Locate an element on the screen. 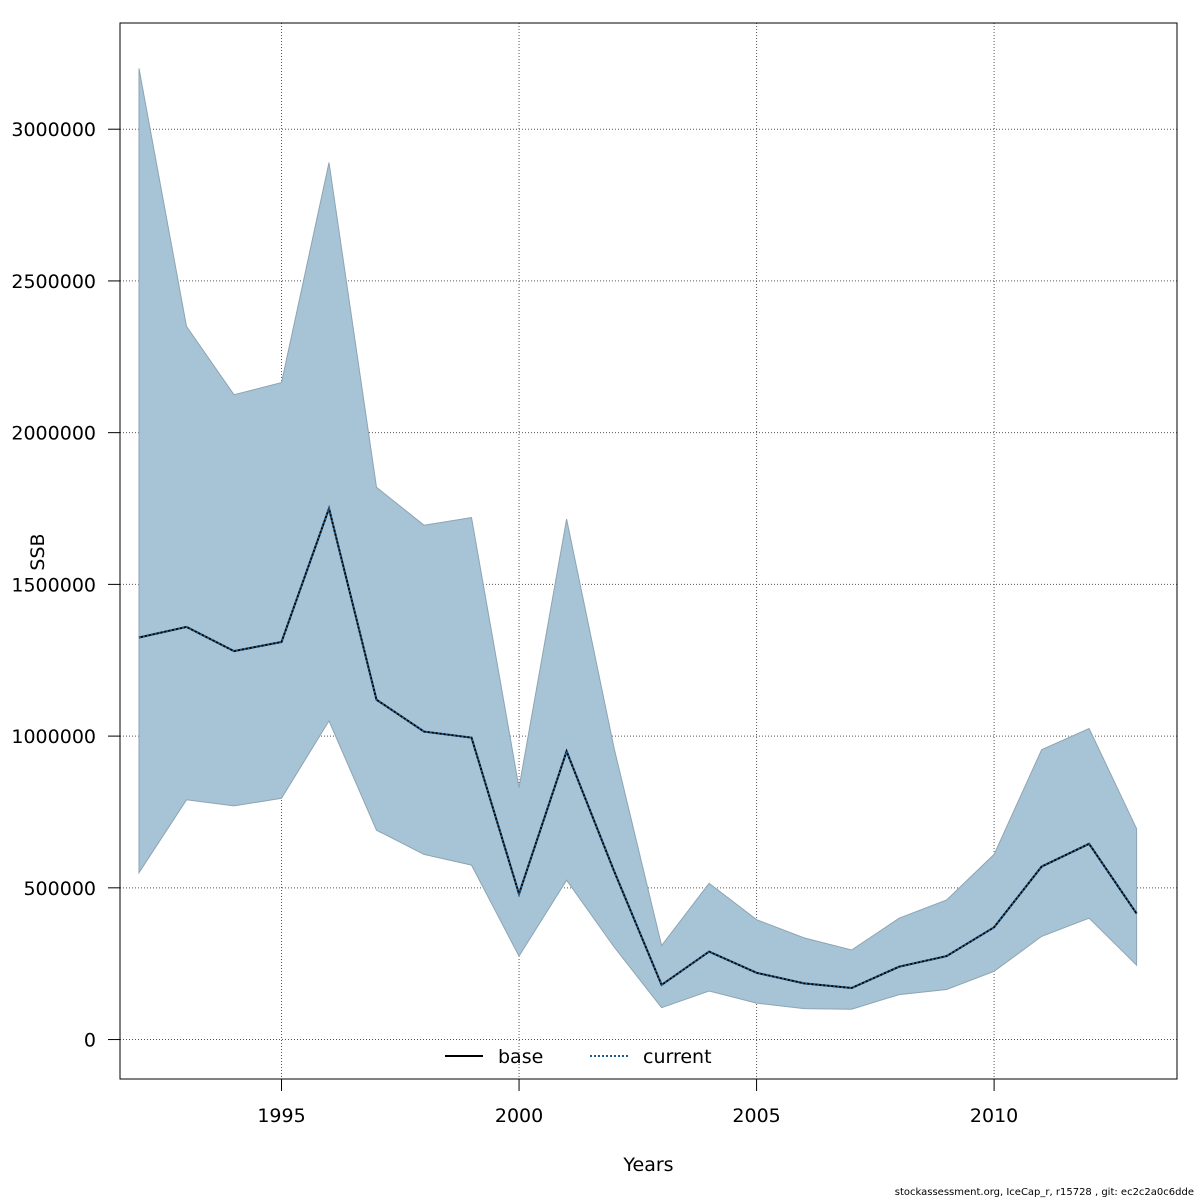 This screenshot has height=1200, width=1200. x-tick-label: 2010 is located at coordinates (994, 1116).